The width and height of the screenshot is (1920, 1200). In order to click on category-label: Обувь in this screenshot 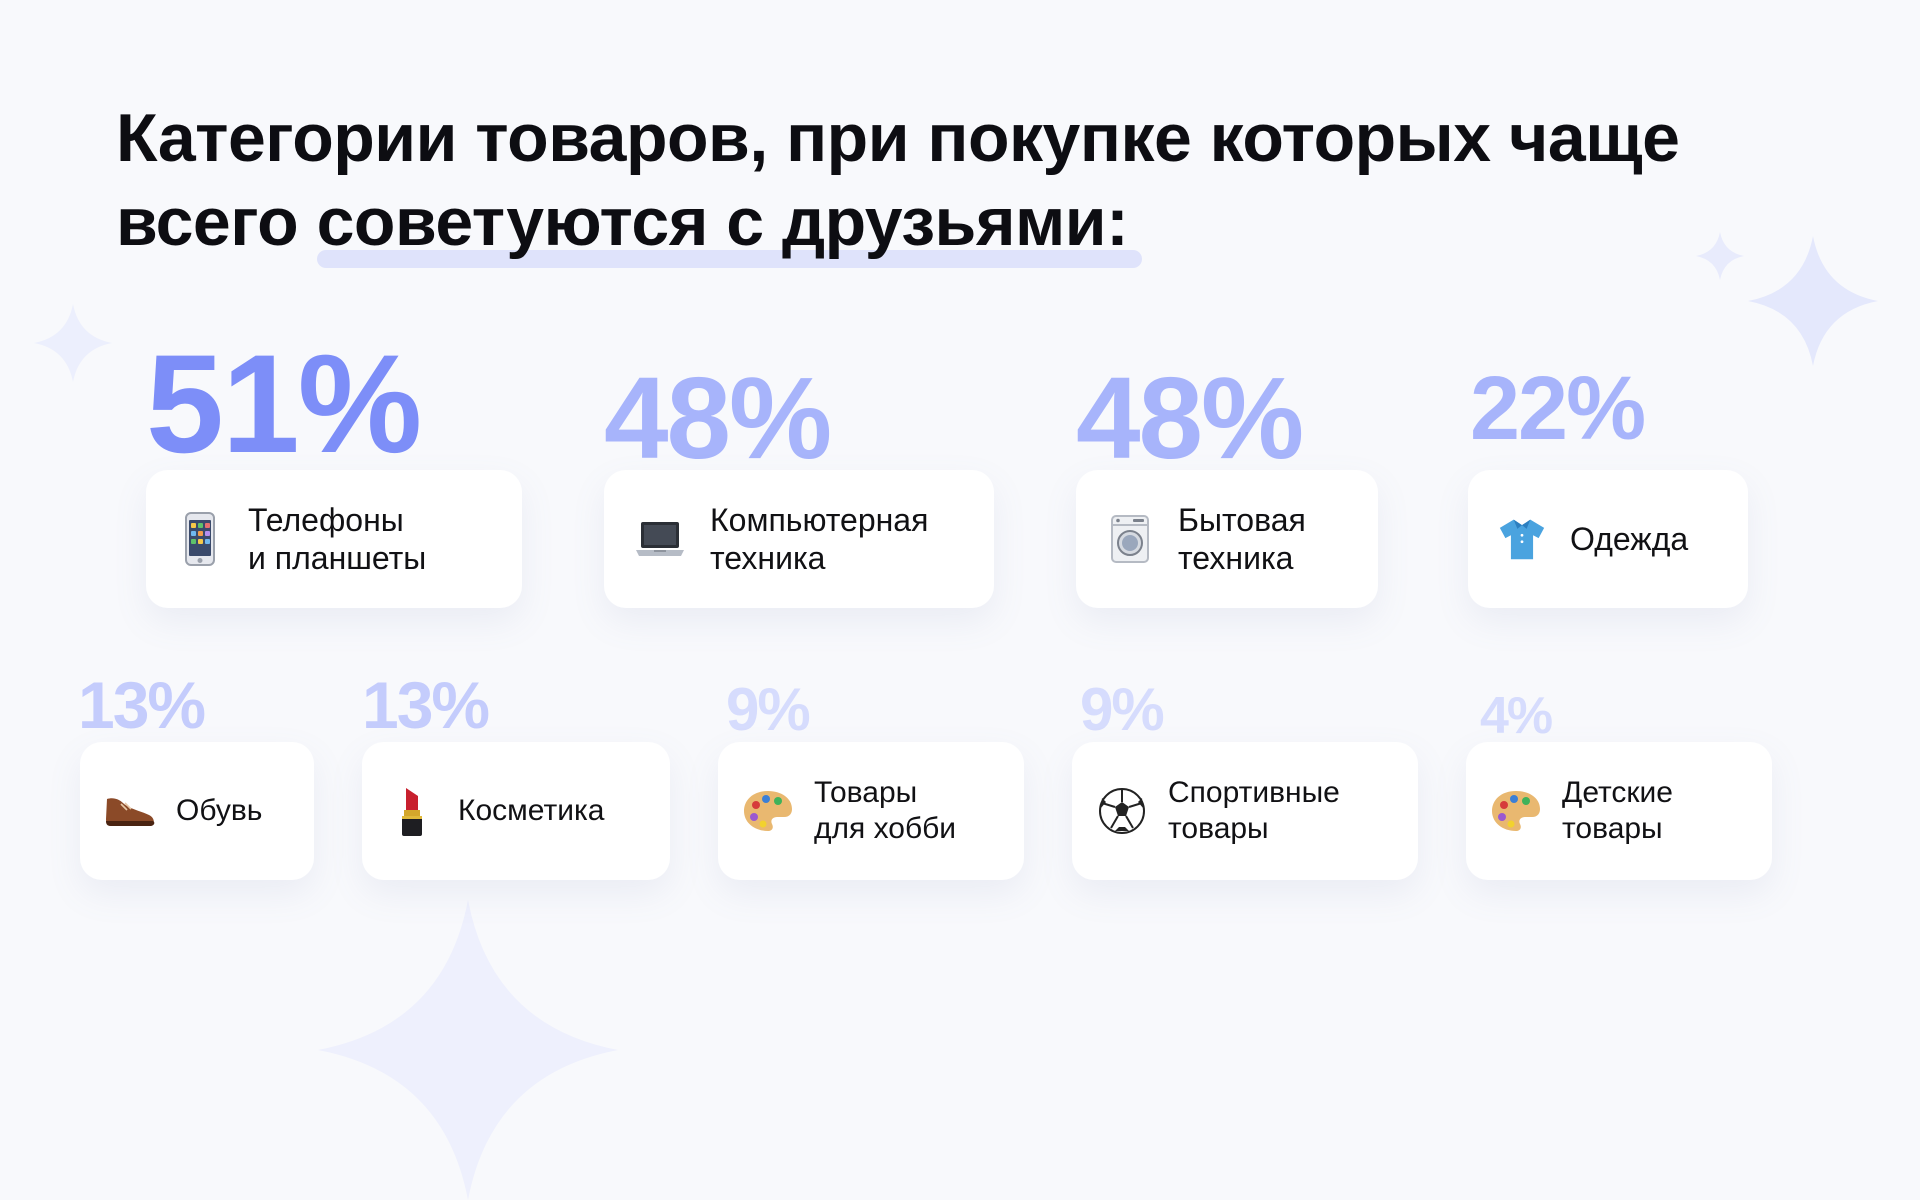, I will do `click(219, 810)`.